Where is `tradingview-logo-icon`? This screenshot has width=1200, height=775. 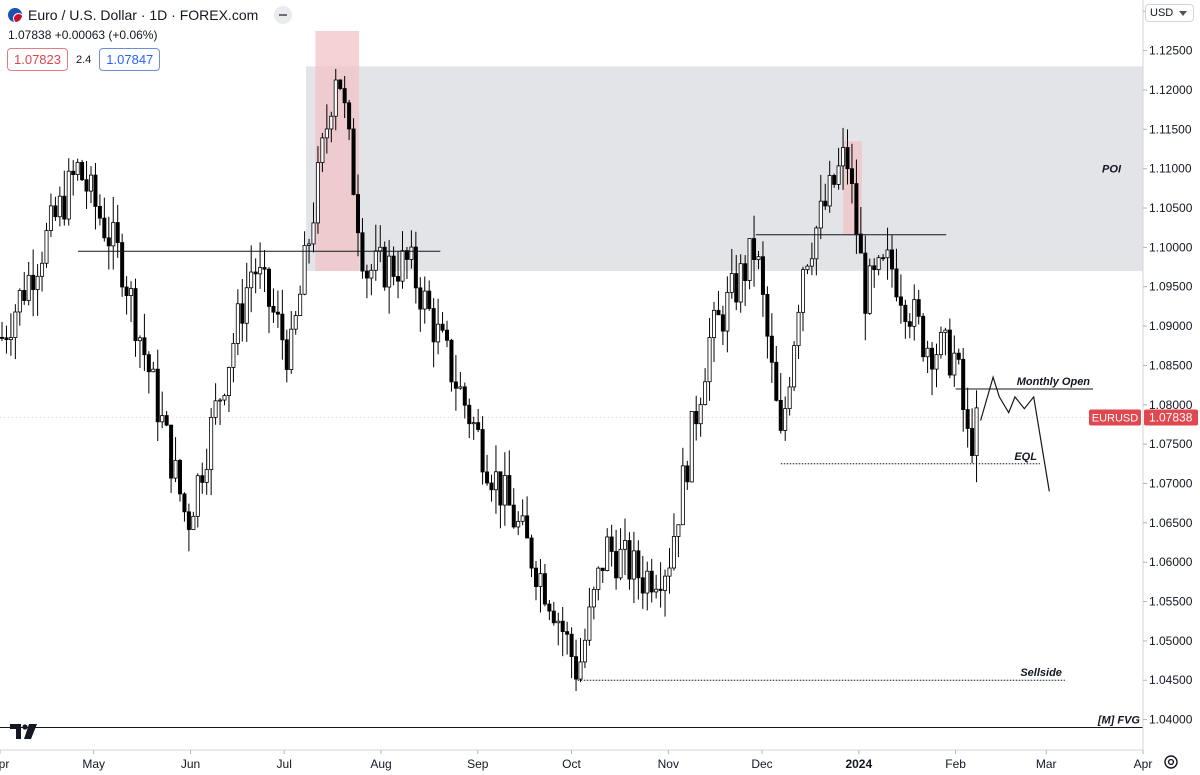 tradingview-logo-icon is located at coordinates (24, 732).